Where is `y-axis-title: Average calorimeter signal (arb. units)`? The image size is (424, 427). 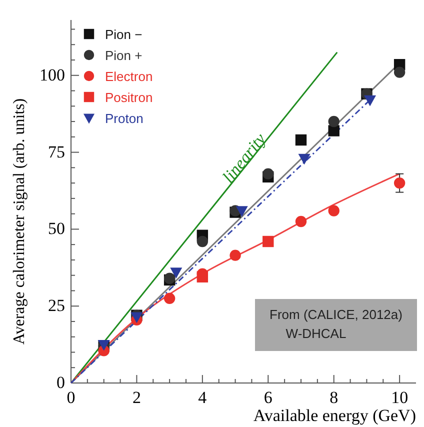
y-axis-title: Average calorimeter signal (arb. units) is located at coordinates (19, 221).